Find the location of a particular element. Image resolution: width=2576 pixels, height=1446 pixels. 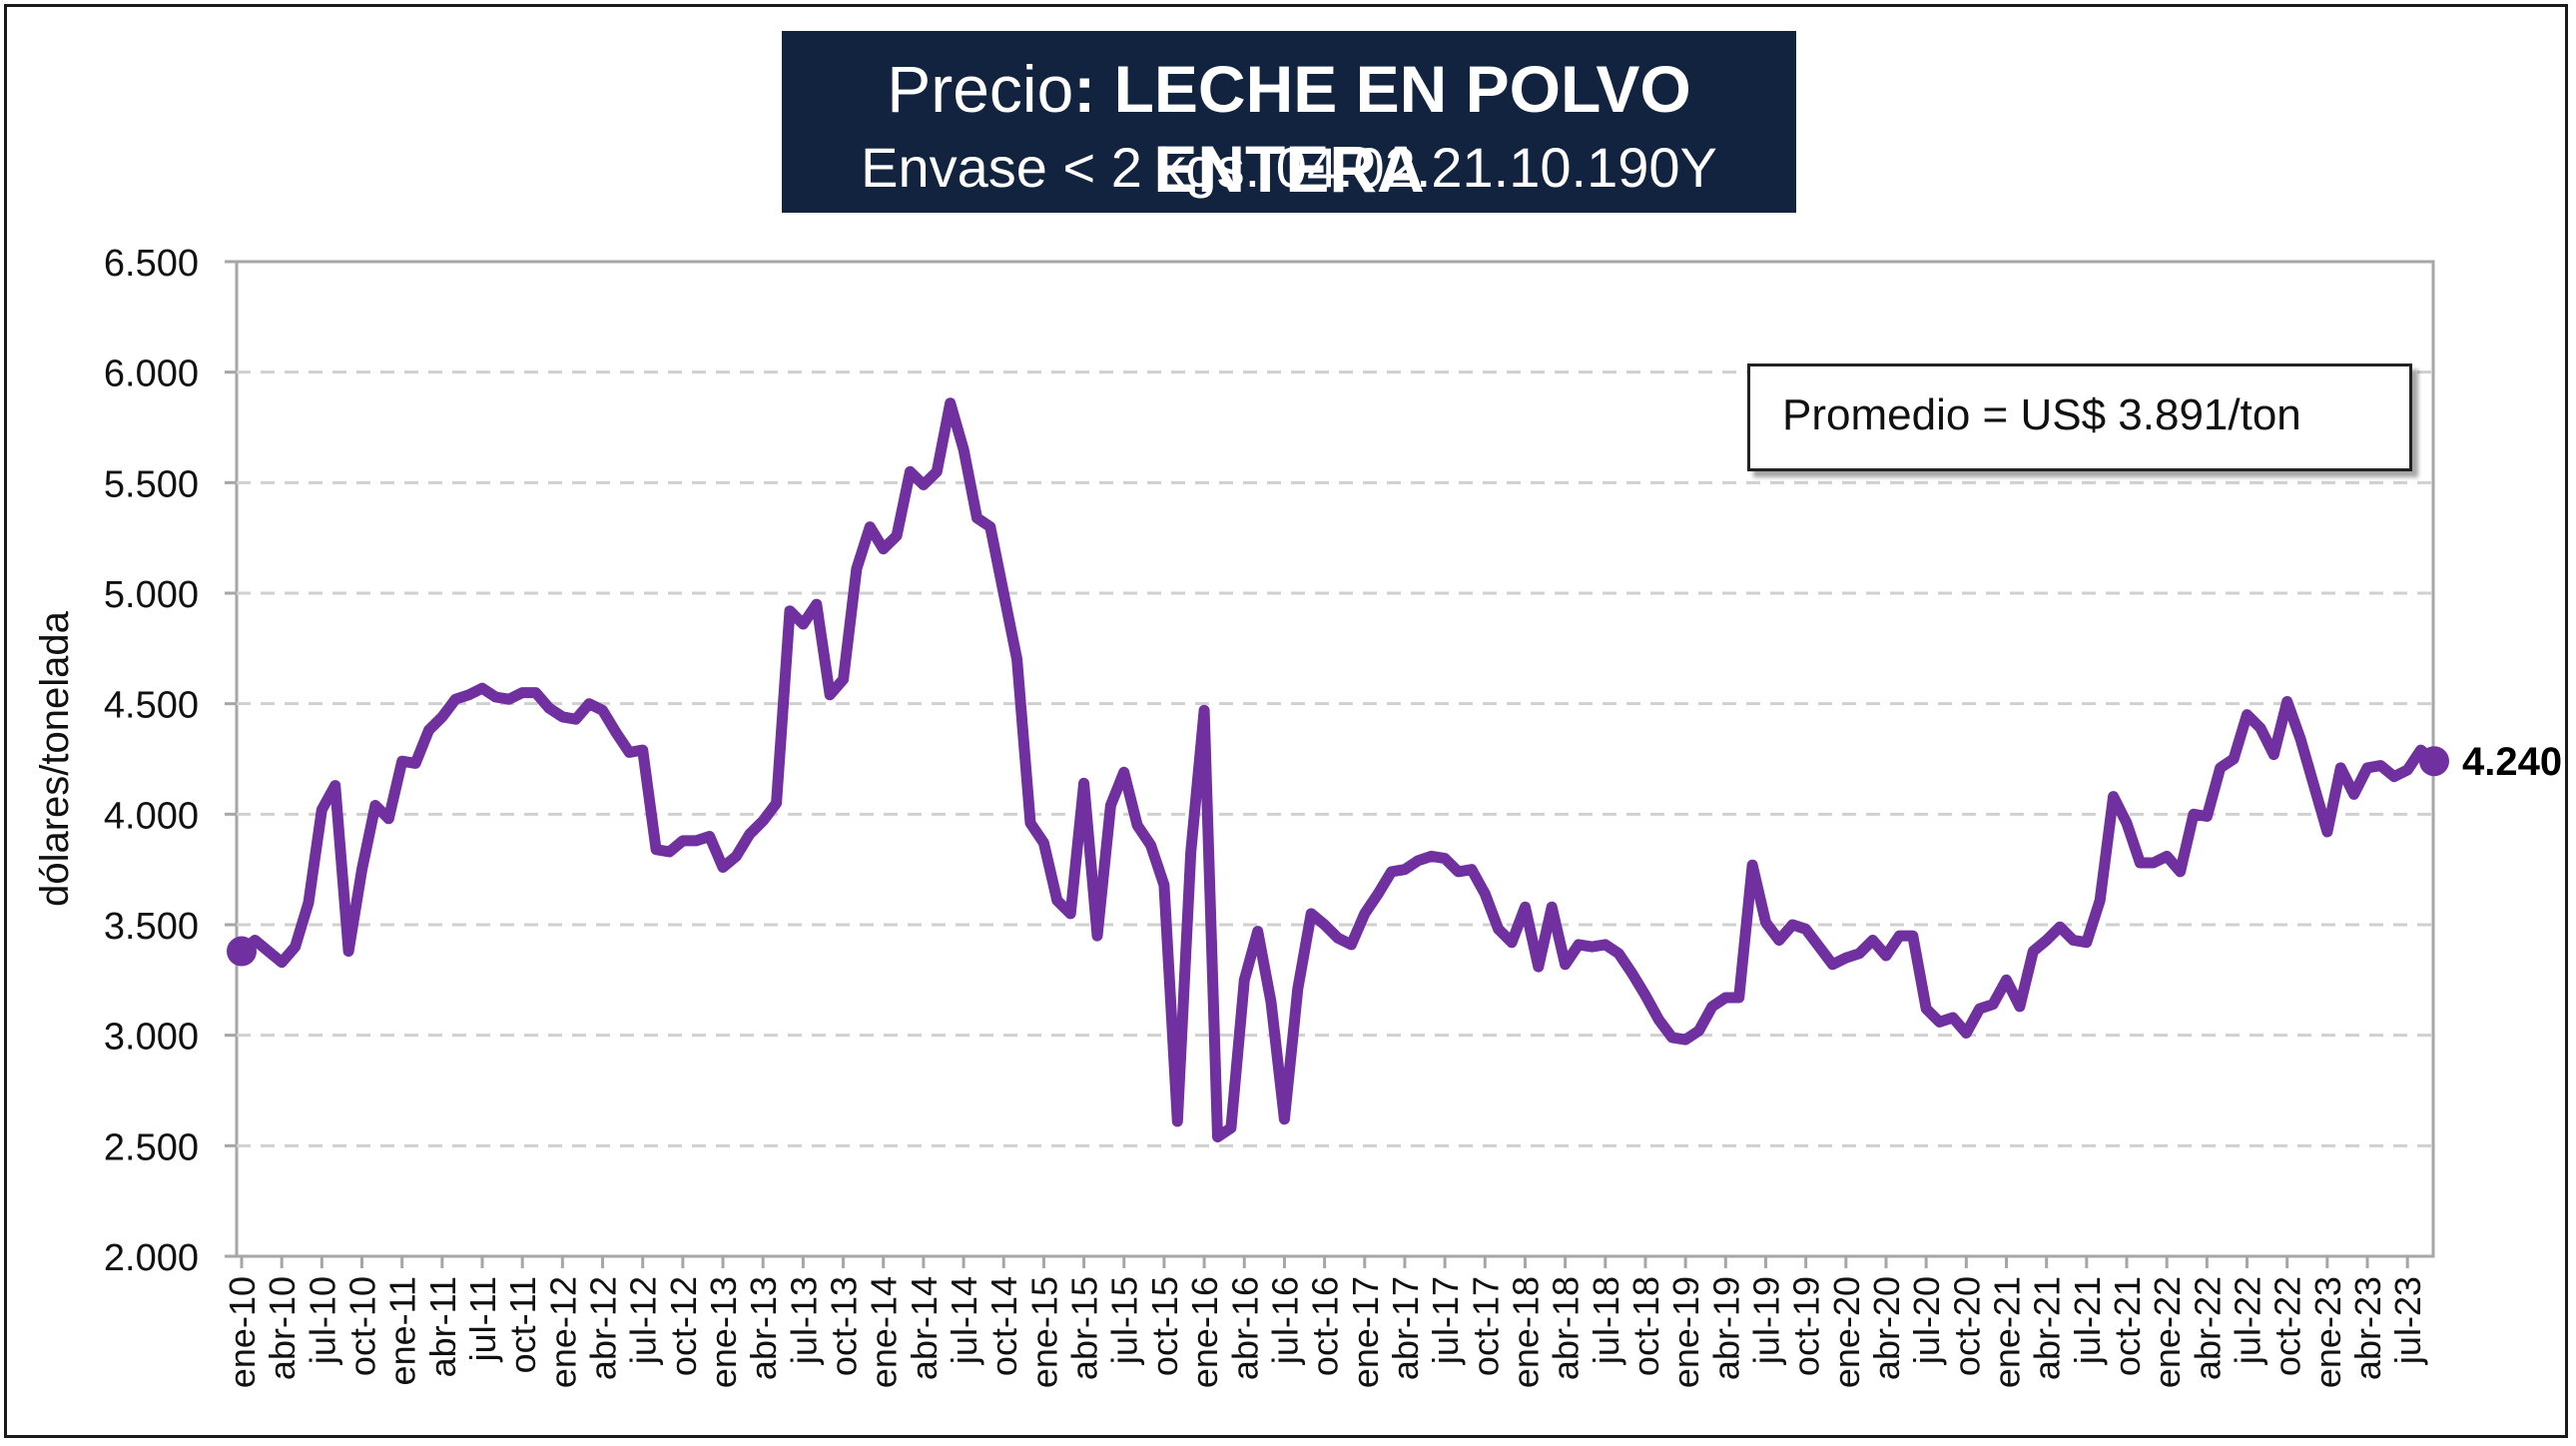

x-tick-label: abr-15 is located at coordinates (1084, 1328).